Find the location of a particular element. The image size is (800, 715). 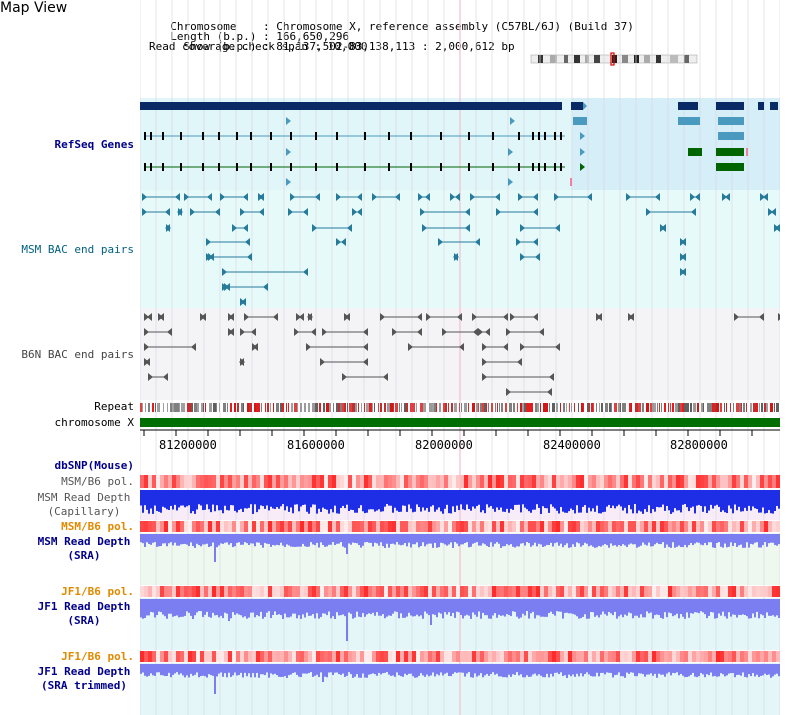

refseq-gene is located at coordinates (582, 152).